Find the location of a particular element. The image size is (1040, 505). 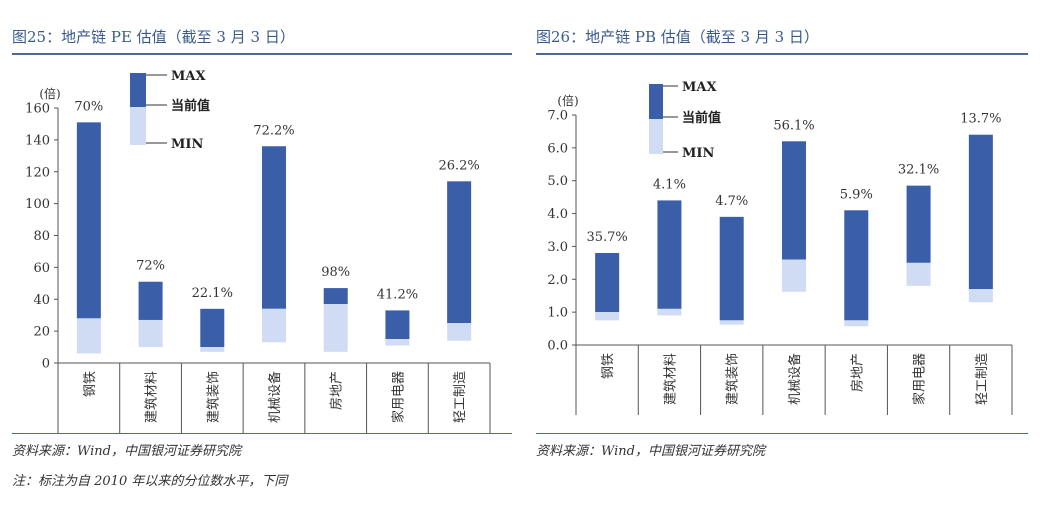

percentile-label: 56.1% is located at coordinates (793, 125).